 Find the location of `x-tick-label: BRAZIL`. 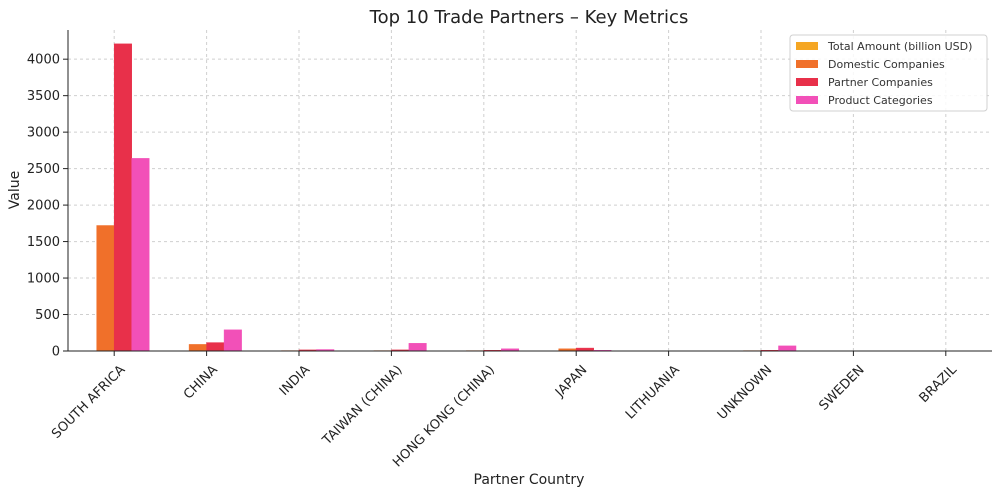

x-tick-label: BRAZIL is located at coordinates (939, 384).